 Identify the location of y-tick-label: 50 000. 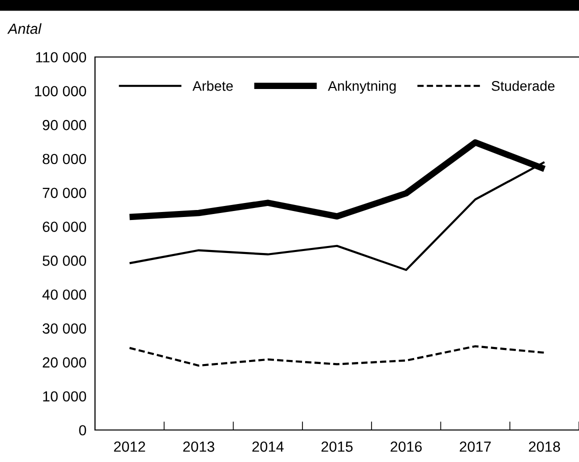
(64, 261).